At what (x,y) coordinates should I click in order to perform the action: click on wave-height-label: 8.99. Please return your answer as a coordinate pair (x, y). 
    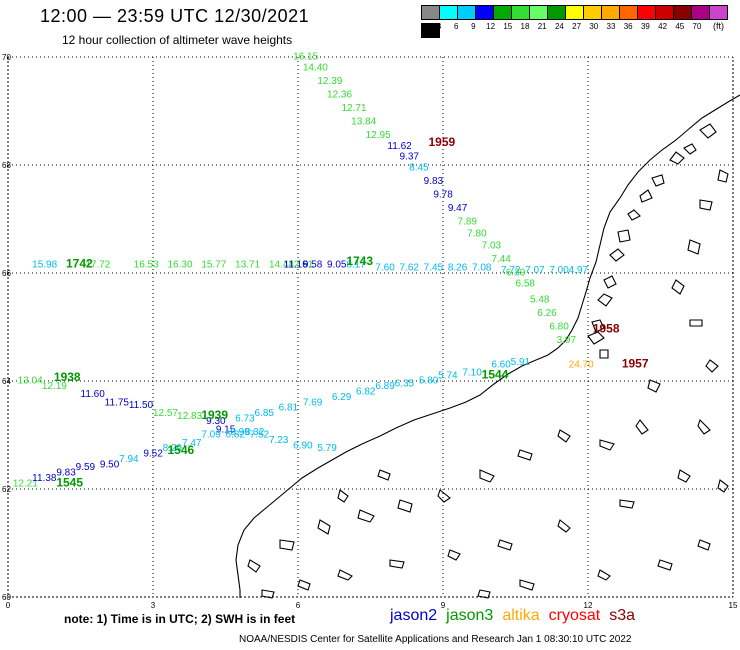
    Looking at the image, I should click on (240, 432).